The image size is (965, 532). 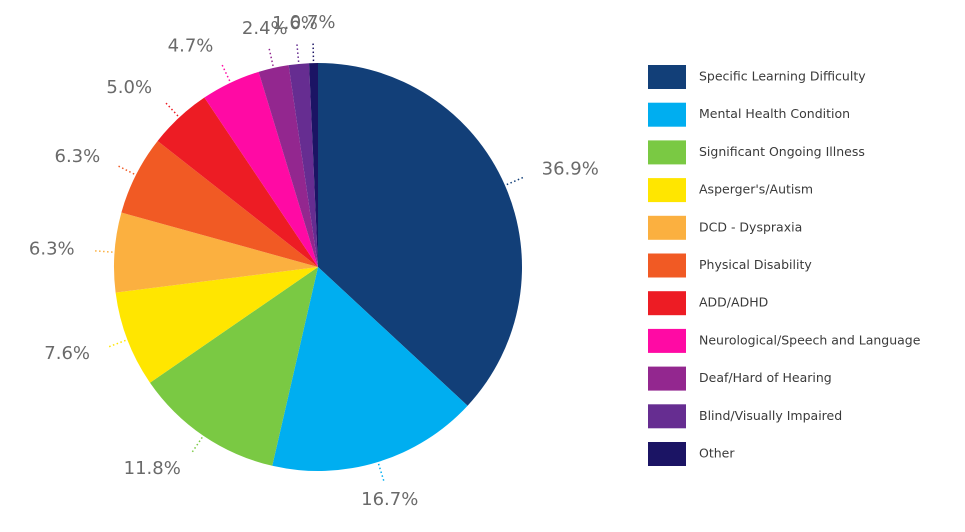 I want to click on legend-label: Blind/Visually Impaired, so click(x=770, y=415).